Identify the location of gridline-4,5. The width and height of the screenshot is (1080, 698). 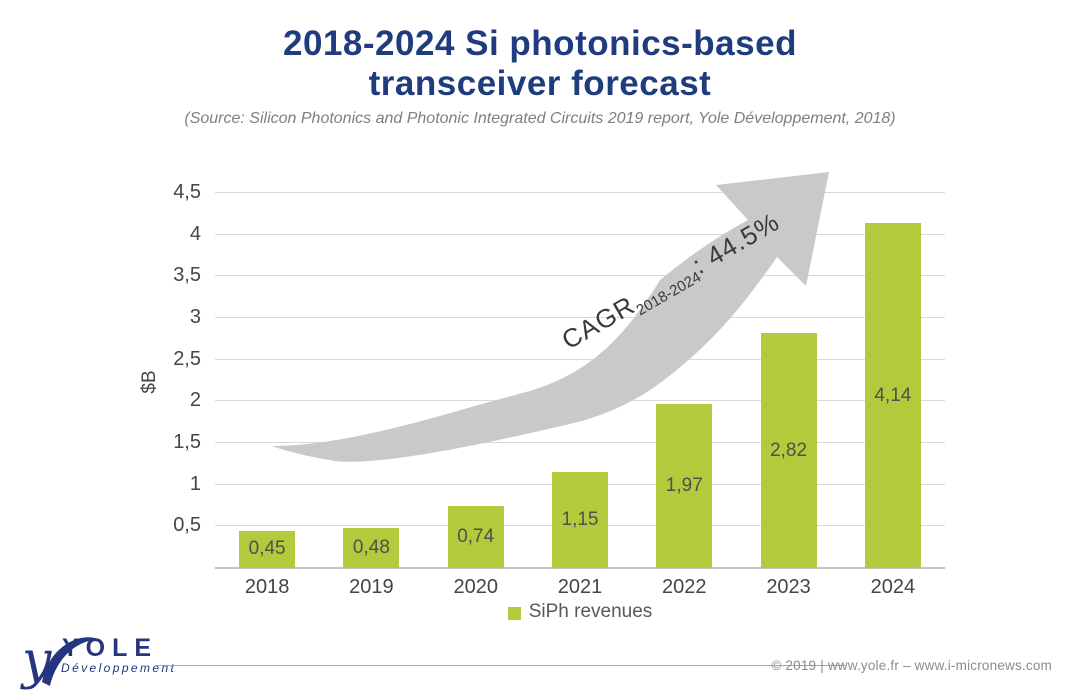
(580, 192).